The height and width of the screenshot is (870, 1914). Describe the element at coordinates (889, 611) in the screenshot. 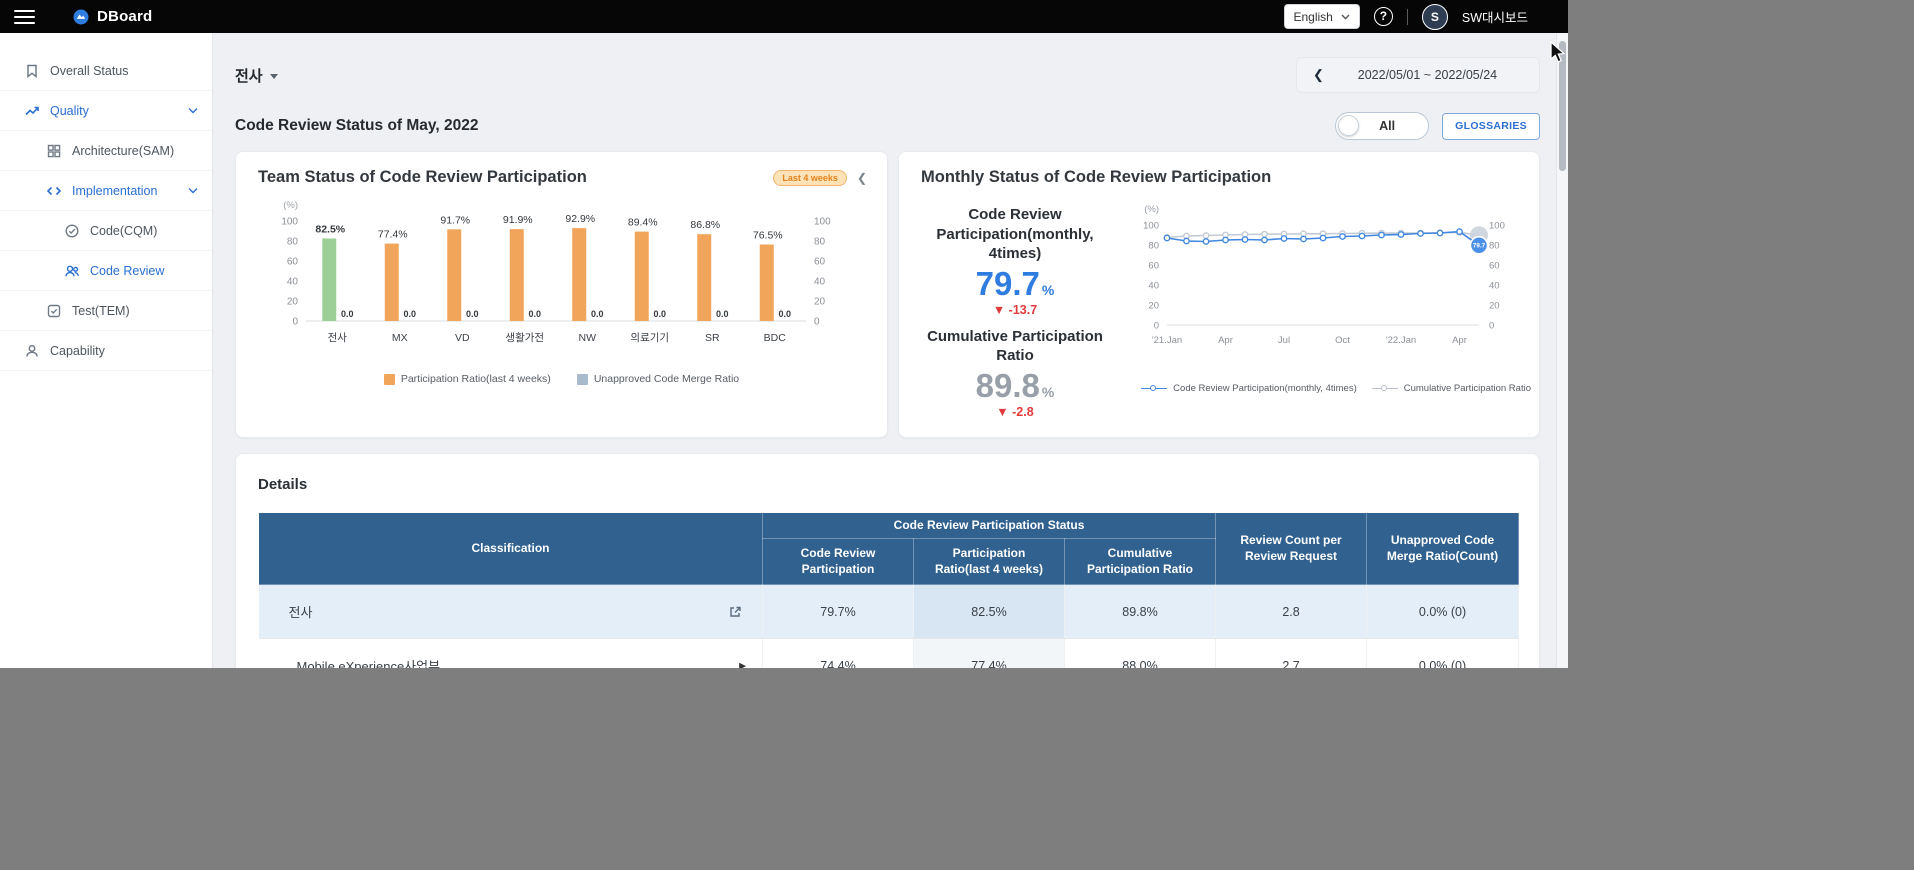

I see `table-row-total: 전사 79.7% 82.5% 89.8% 2.8 0.0% (0)` at that location.